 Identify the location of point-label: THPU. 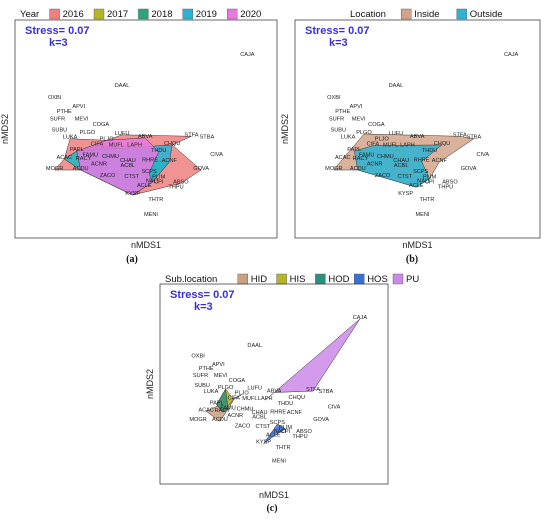
(299, 437).